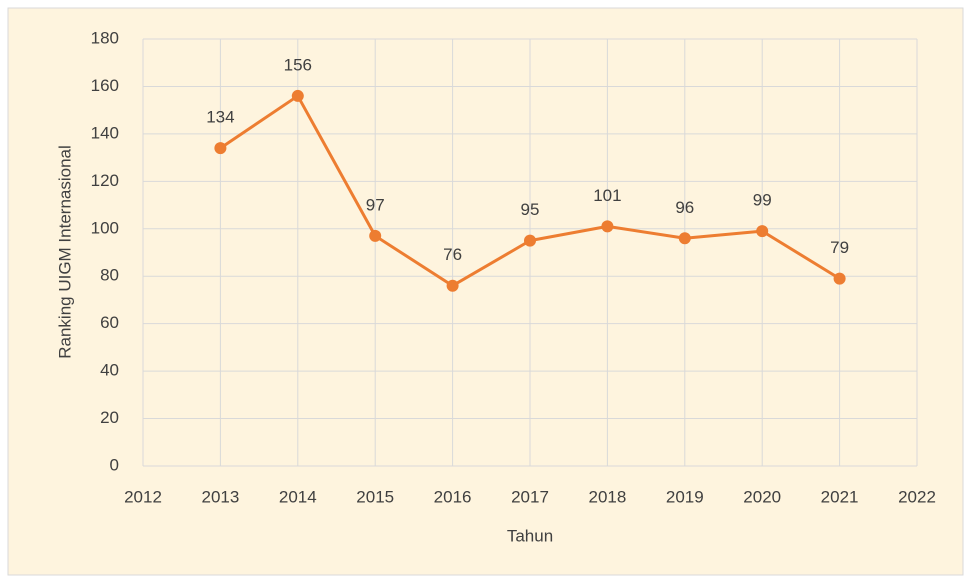 This screenshot has width=966, height=578. What do you see at coordinates (762, 200) in the screenshot?
I see `data-label: 99` at bounding box center [762, 200].